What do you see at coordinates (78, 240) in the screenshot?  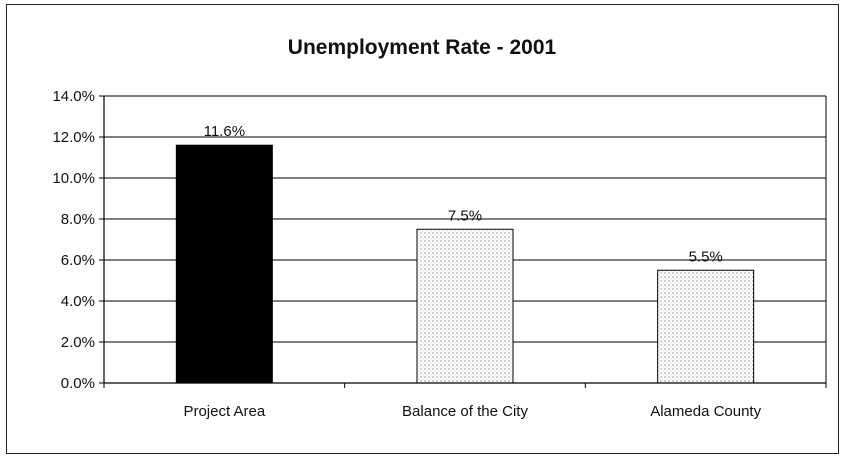 I see `y-axis-ticks: 0.0% 2.0% 4.0% 6.0% 8.0% 10.0% 12.0% 14.0%` at bounding box center [78, 240].